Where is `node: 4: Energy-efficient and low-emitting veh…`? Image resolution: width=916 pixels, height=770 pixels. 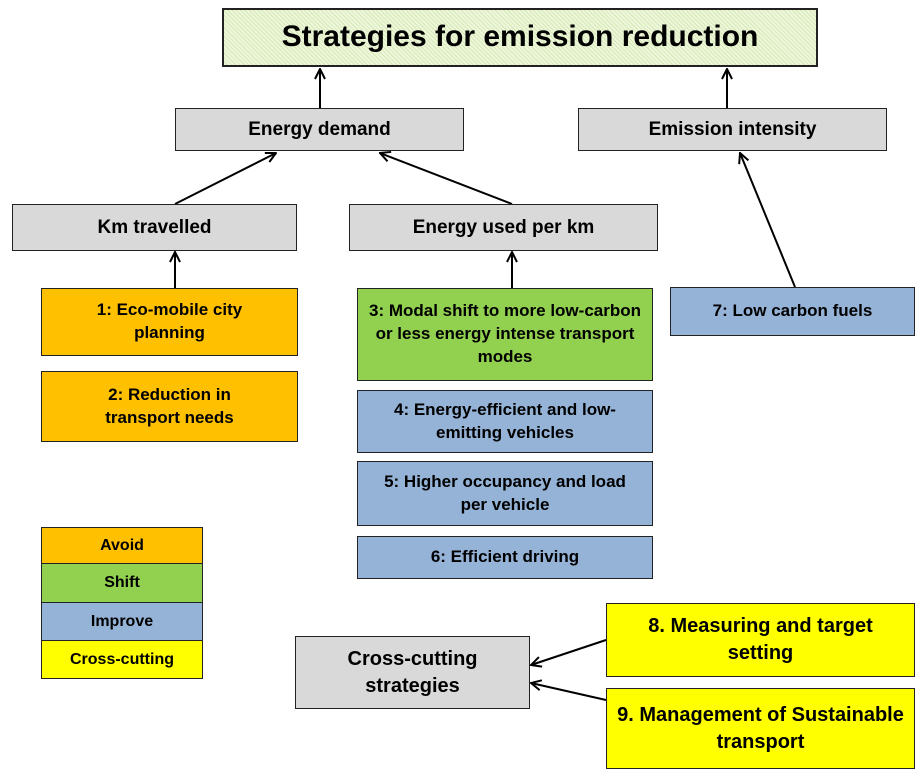 node: 4: Energy-efficient and low-emitting veh… is located at coordinates (505, 421).